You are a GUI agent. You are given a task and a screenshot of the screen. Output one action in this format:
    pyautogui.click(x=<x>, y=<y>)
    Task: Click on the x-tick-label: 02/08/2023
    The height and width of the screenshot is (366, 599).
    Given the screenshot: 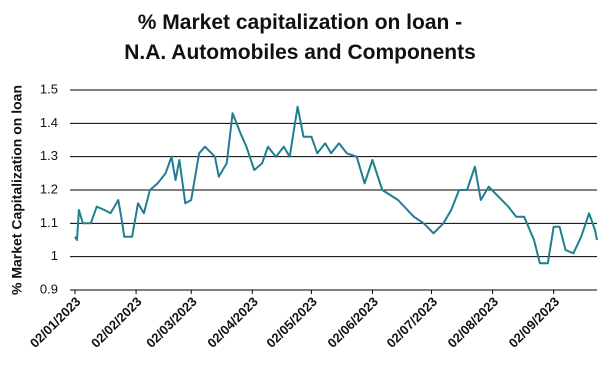 What is the action you would take?
    pyautogui.click(x=473, y=322)
    